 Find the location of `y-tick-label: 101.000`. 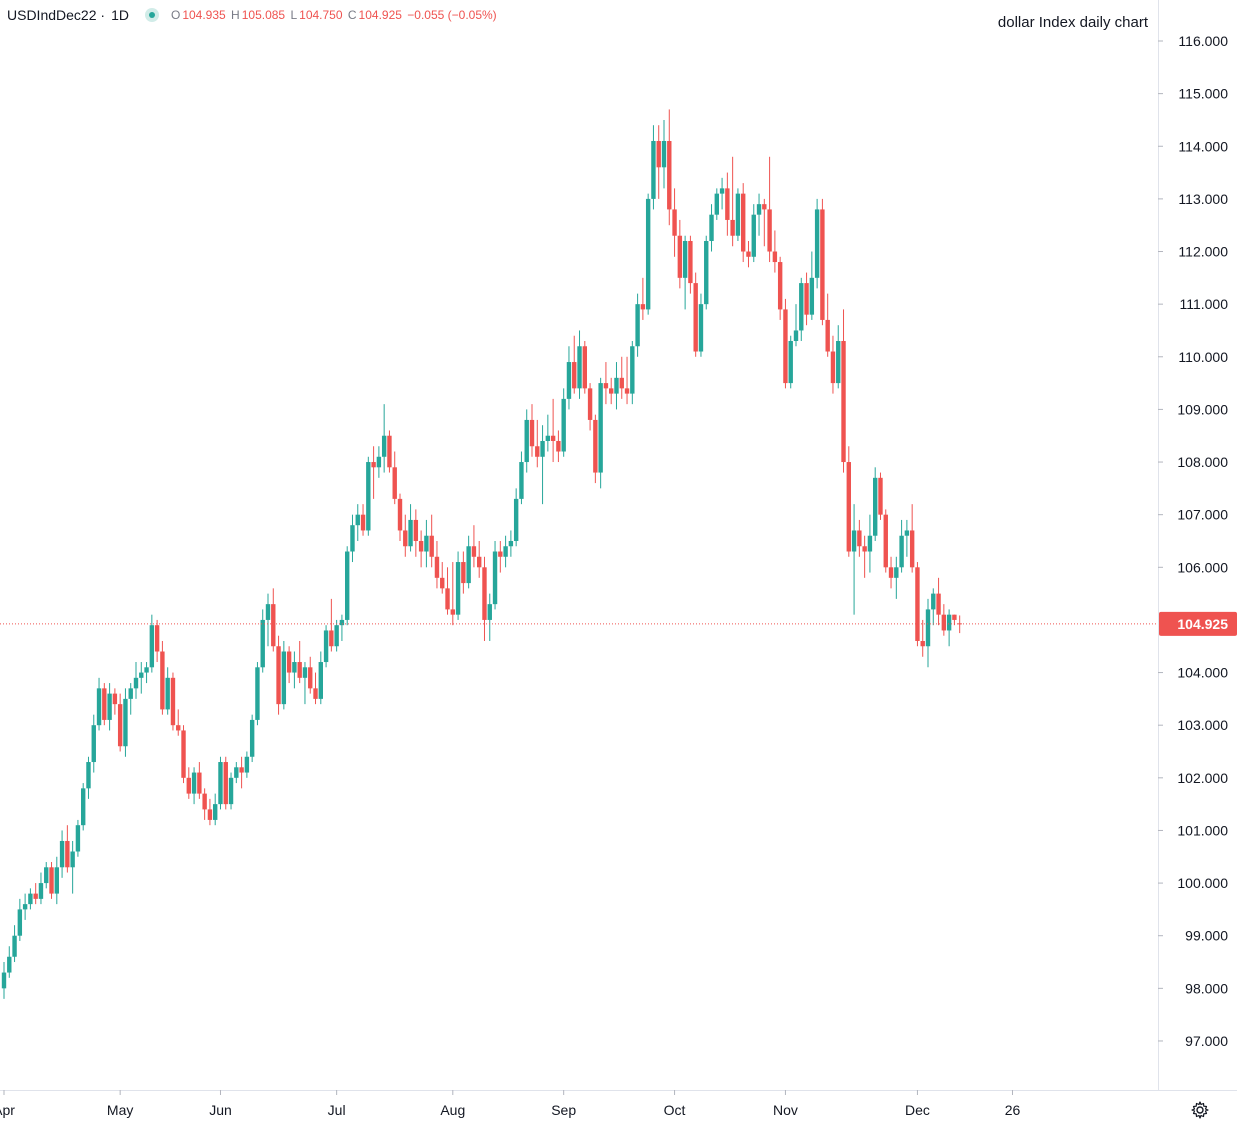

y-tick-label: 101.000 is located at coordinates (1202, 830).